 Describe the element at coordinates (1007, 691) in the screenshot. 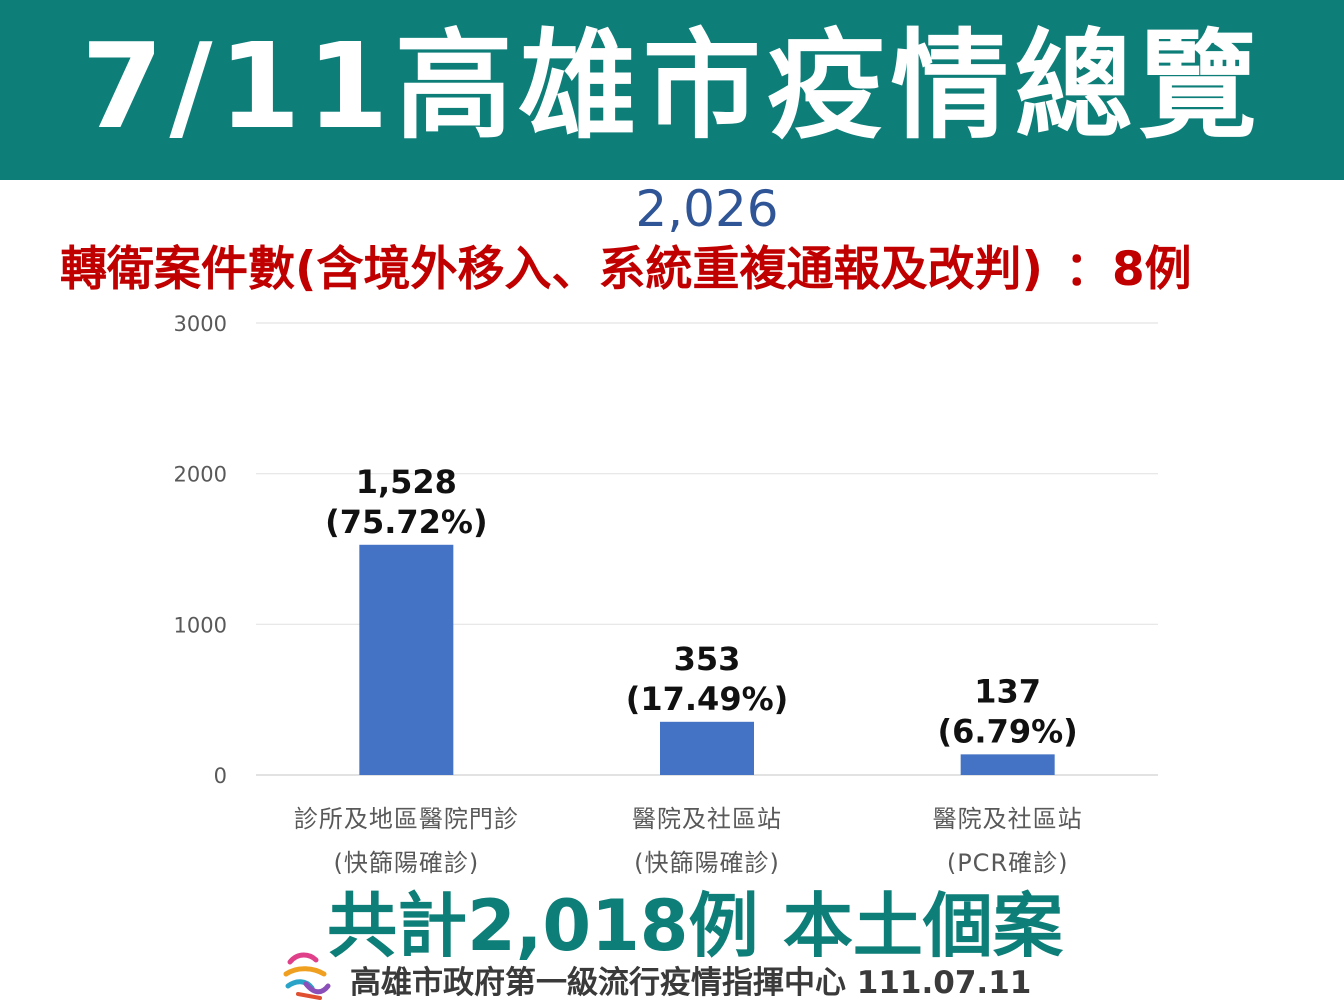

I see `data-label: 137` at that location.